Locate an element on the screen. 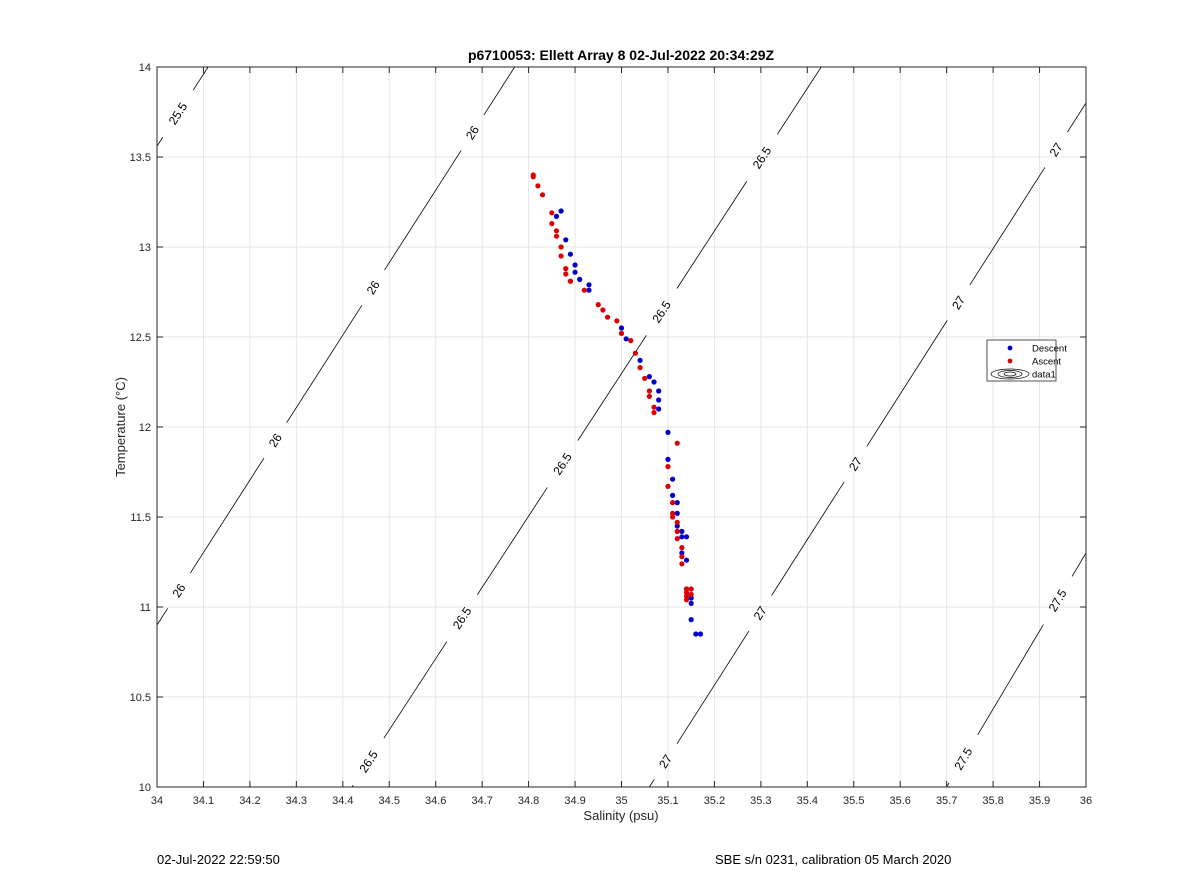 Image resolution: width=1200 pixels, height=885 pixels. x-axis-label: Salinity (psu) is located at coordinates (620, 815).